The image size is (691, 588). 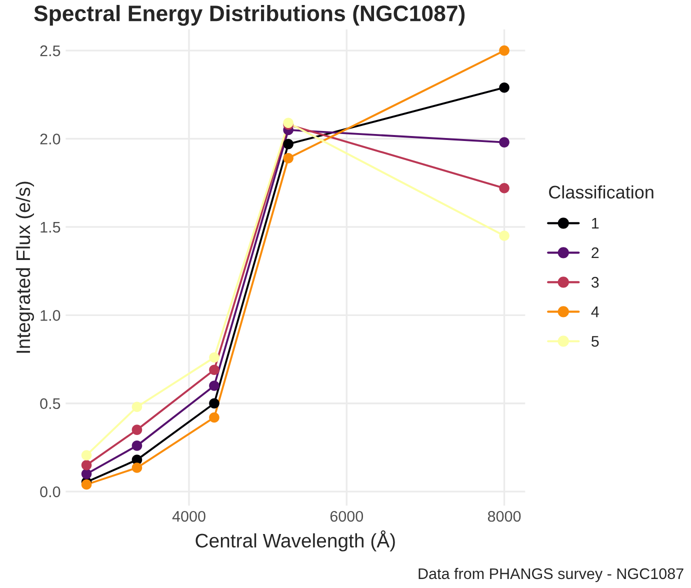 What do you see at coordinates (595, 341) in the screenshot?
I see `legend-label: 5` at bounding box center [595, 341].